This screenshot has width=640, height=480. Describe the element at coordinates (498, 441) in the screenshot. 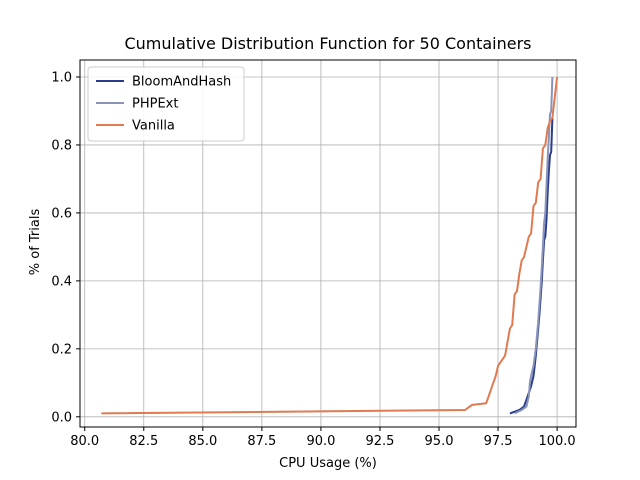

I see `x-tick-label: 97.5` at that location.